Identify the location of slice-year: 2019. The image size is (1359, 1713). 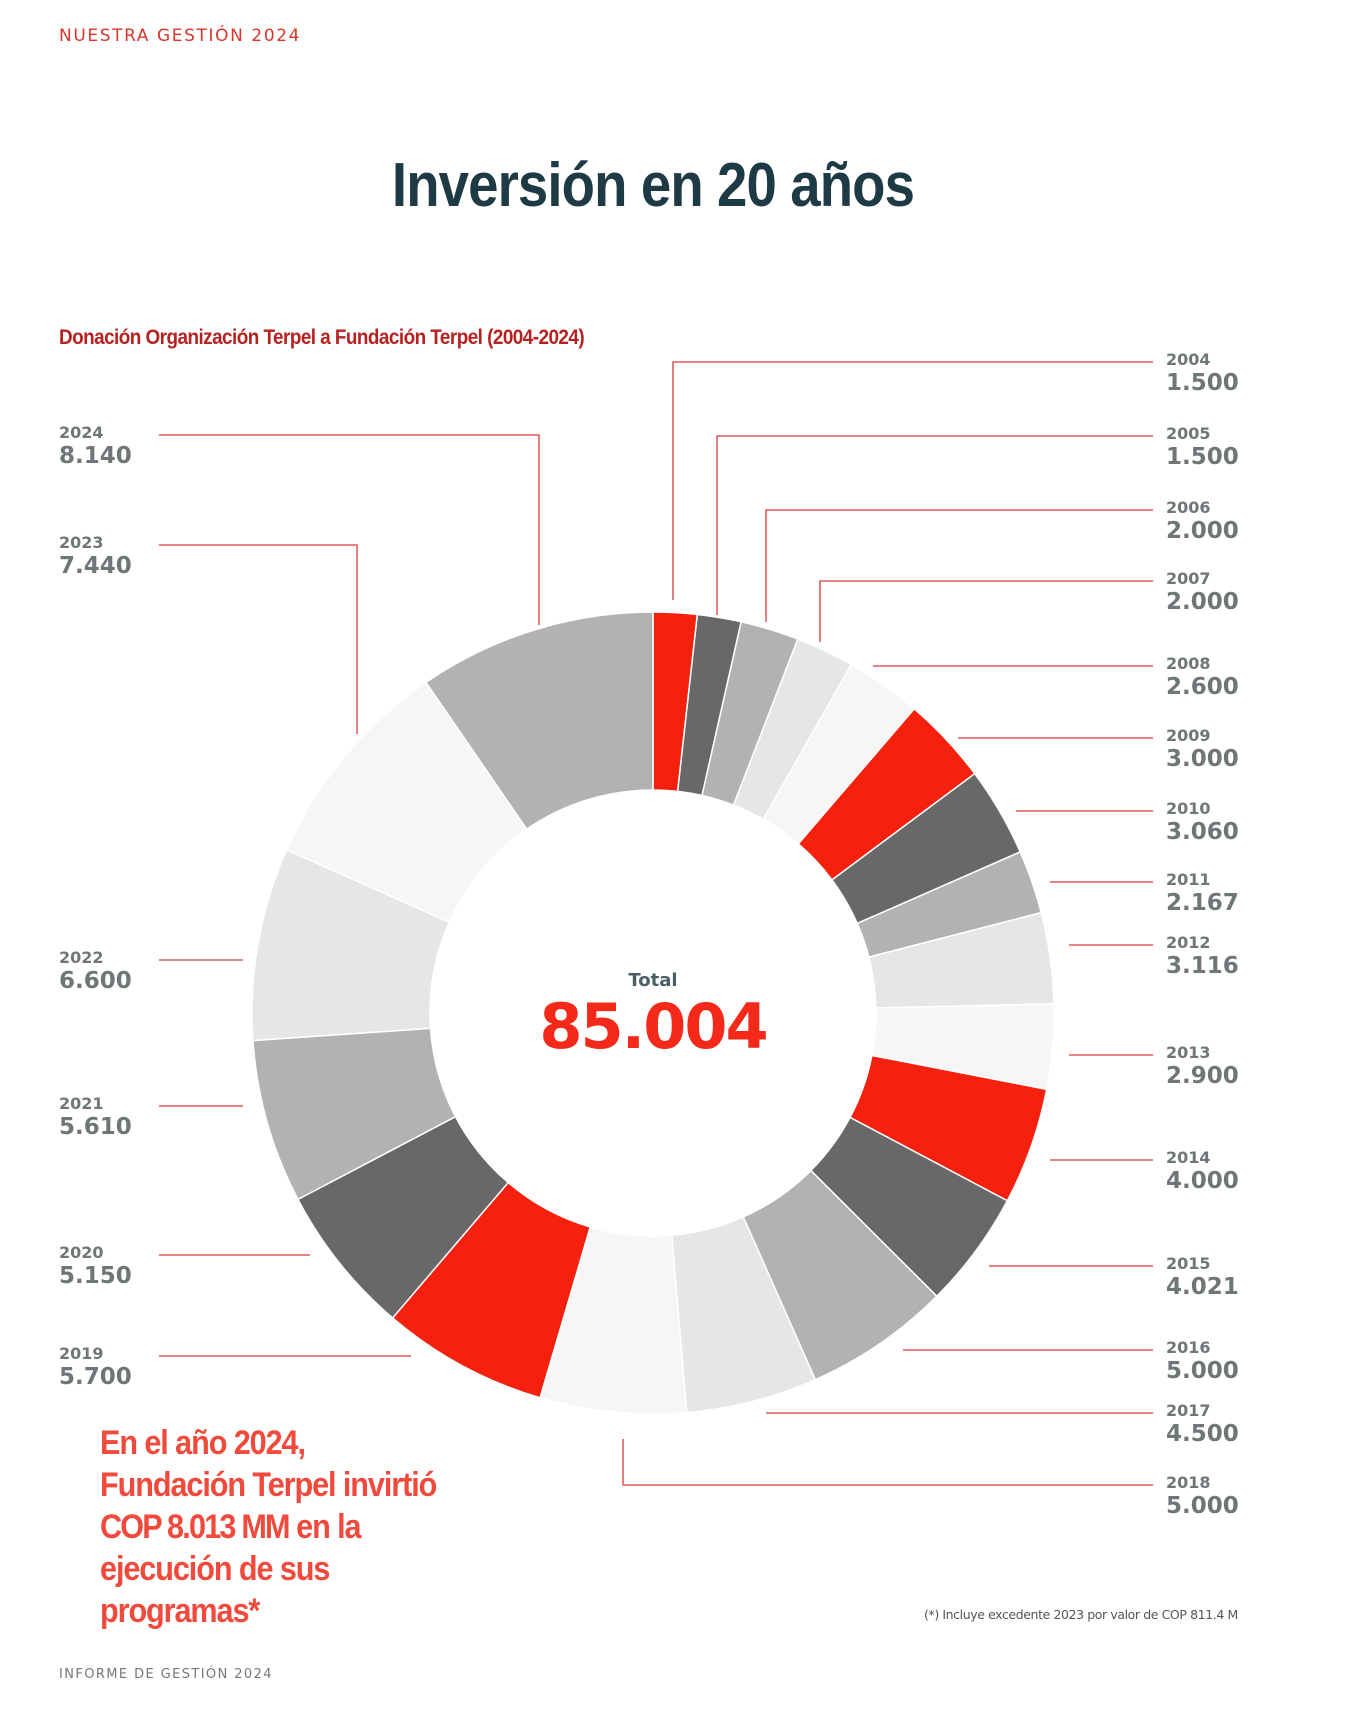
(81, 1353).